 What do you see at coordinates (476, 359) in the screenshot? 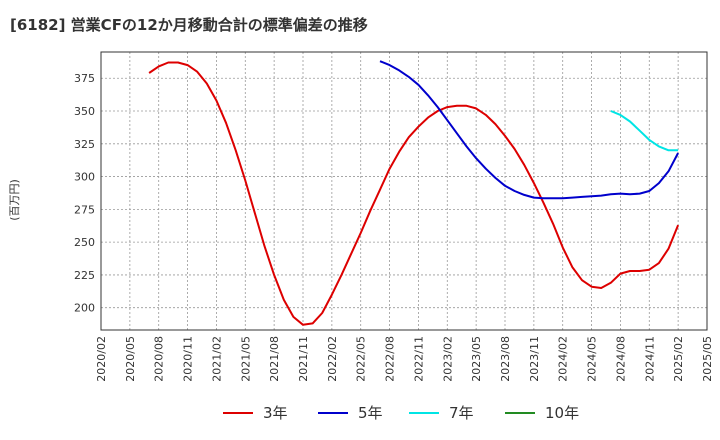
I see `x-tick-label: 2023/05` at bounding box center [476, 359].